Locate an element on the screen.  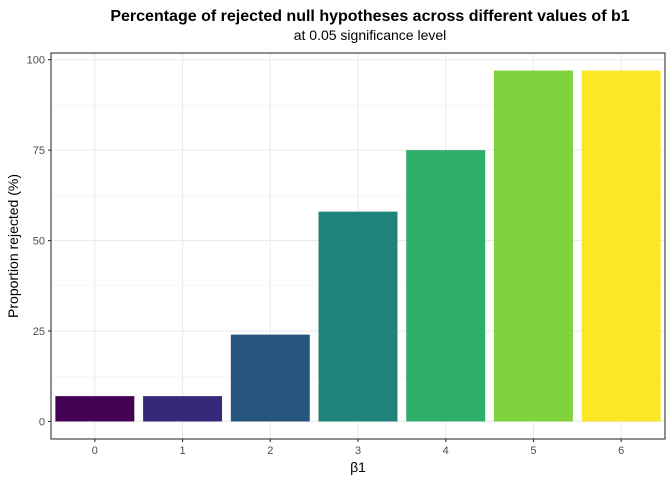
y-tick-label: 25 is located at coordinates (39, 332).